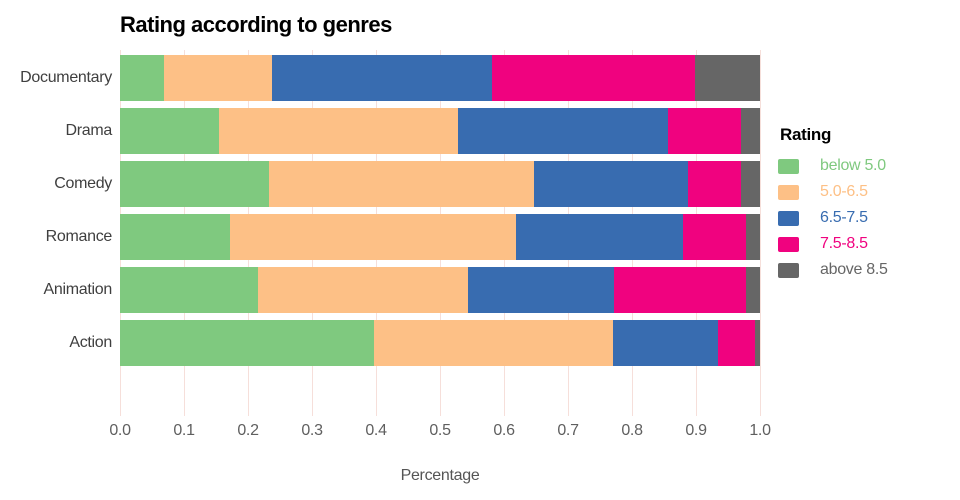 The width and height of the screenshot is (960, 500). Describe the element at coordinates (632, 430) in the screenshot. I see `x-axis-tick-label: 0.8` at that location.